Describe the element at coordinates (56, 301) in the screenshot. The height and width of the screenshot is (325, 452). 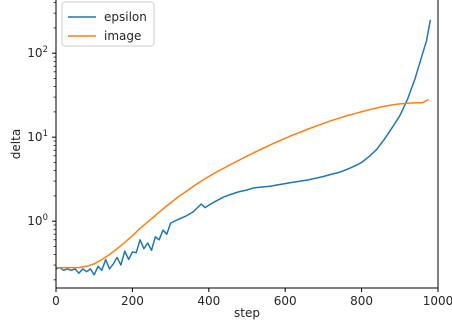
I see `x-tick-label: 0` at that location.